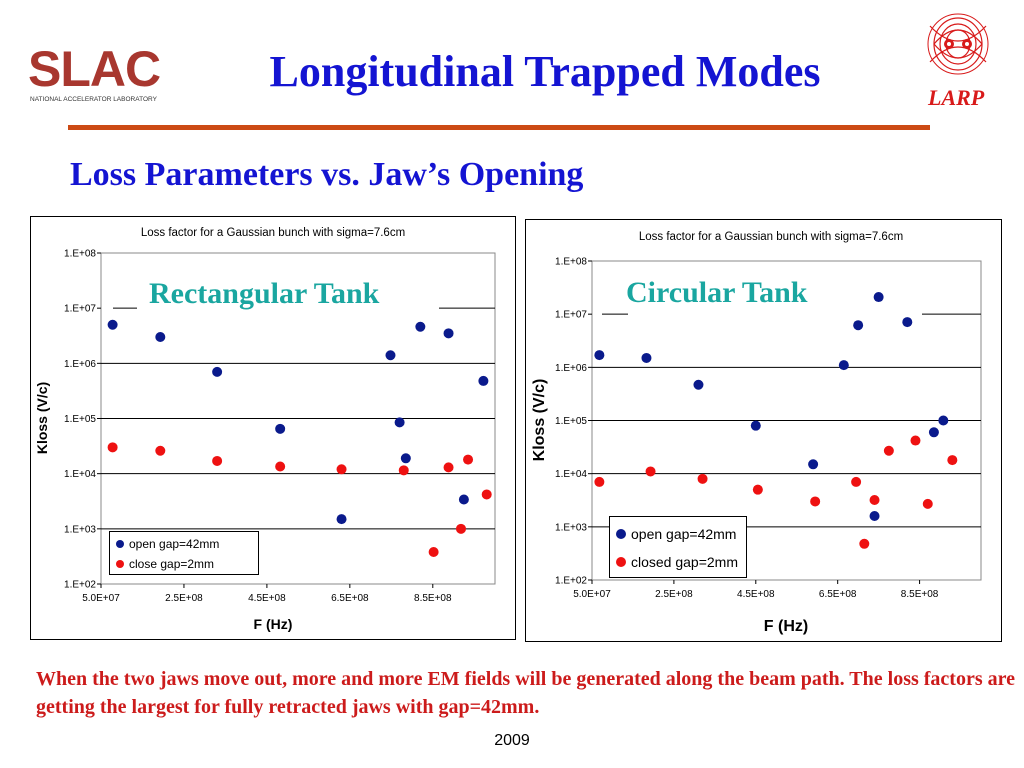 Image resolution: width=1024 pixels, height=768 pixels. I want to click on legend-item-closed: closed gap=2mm, so click(678, 562).